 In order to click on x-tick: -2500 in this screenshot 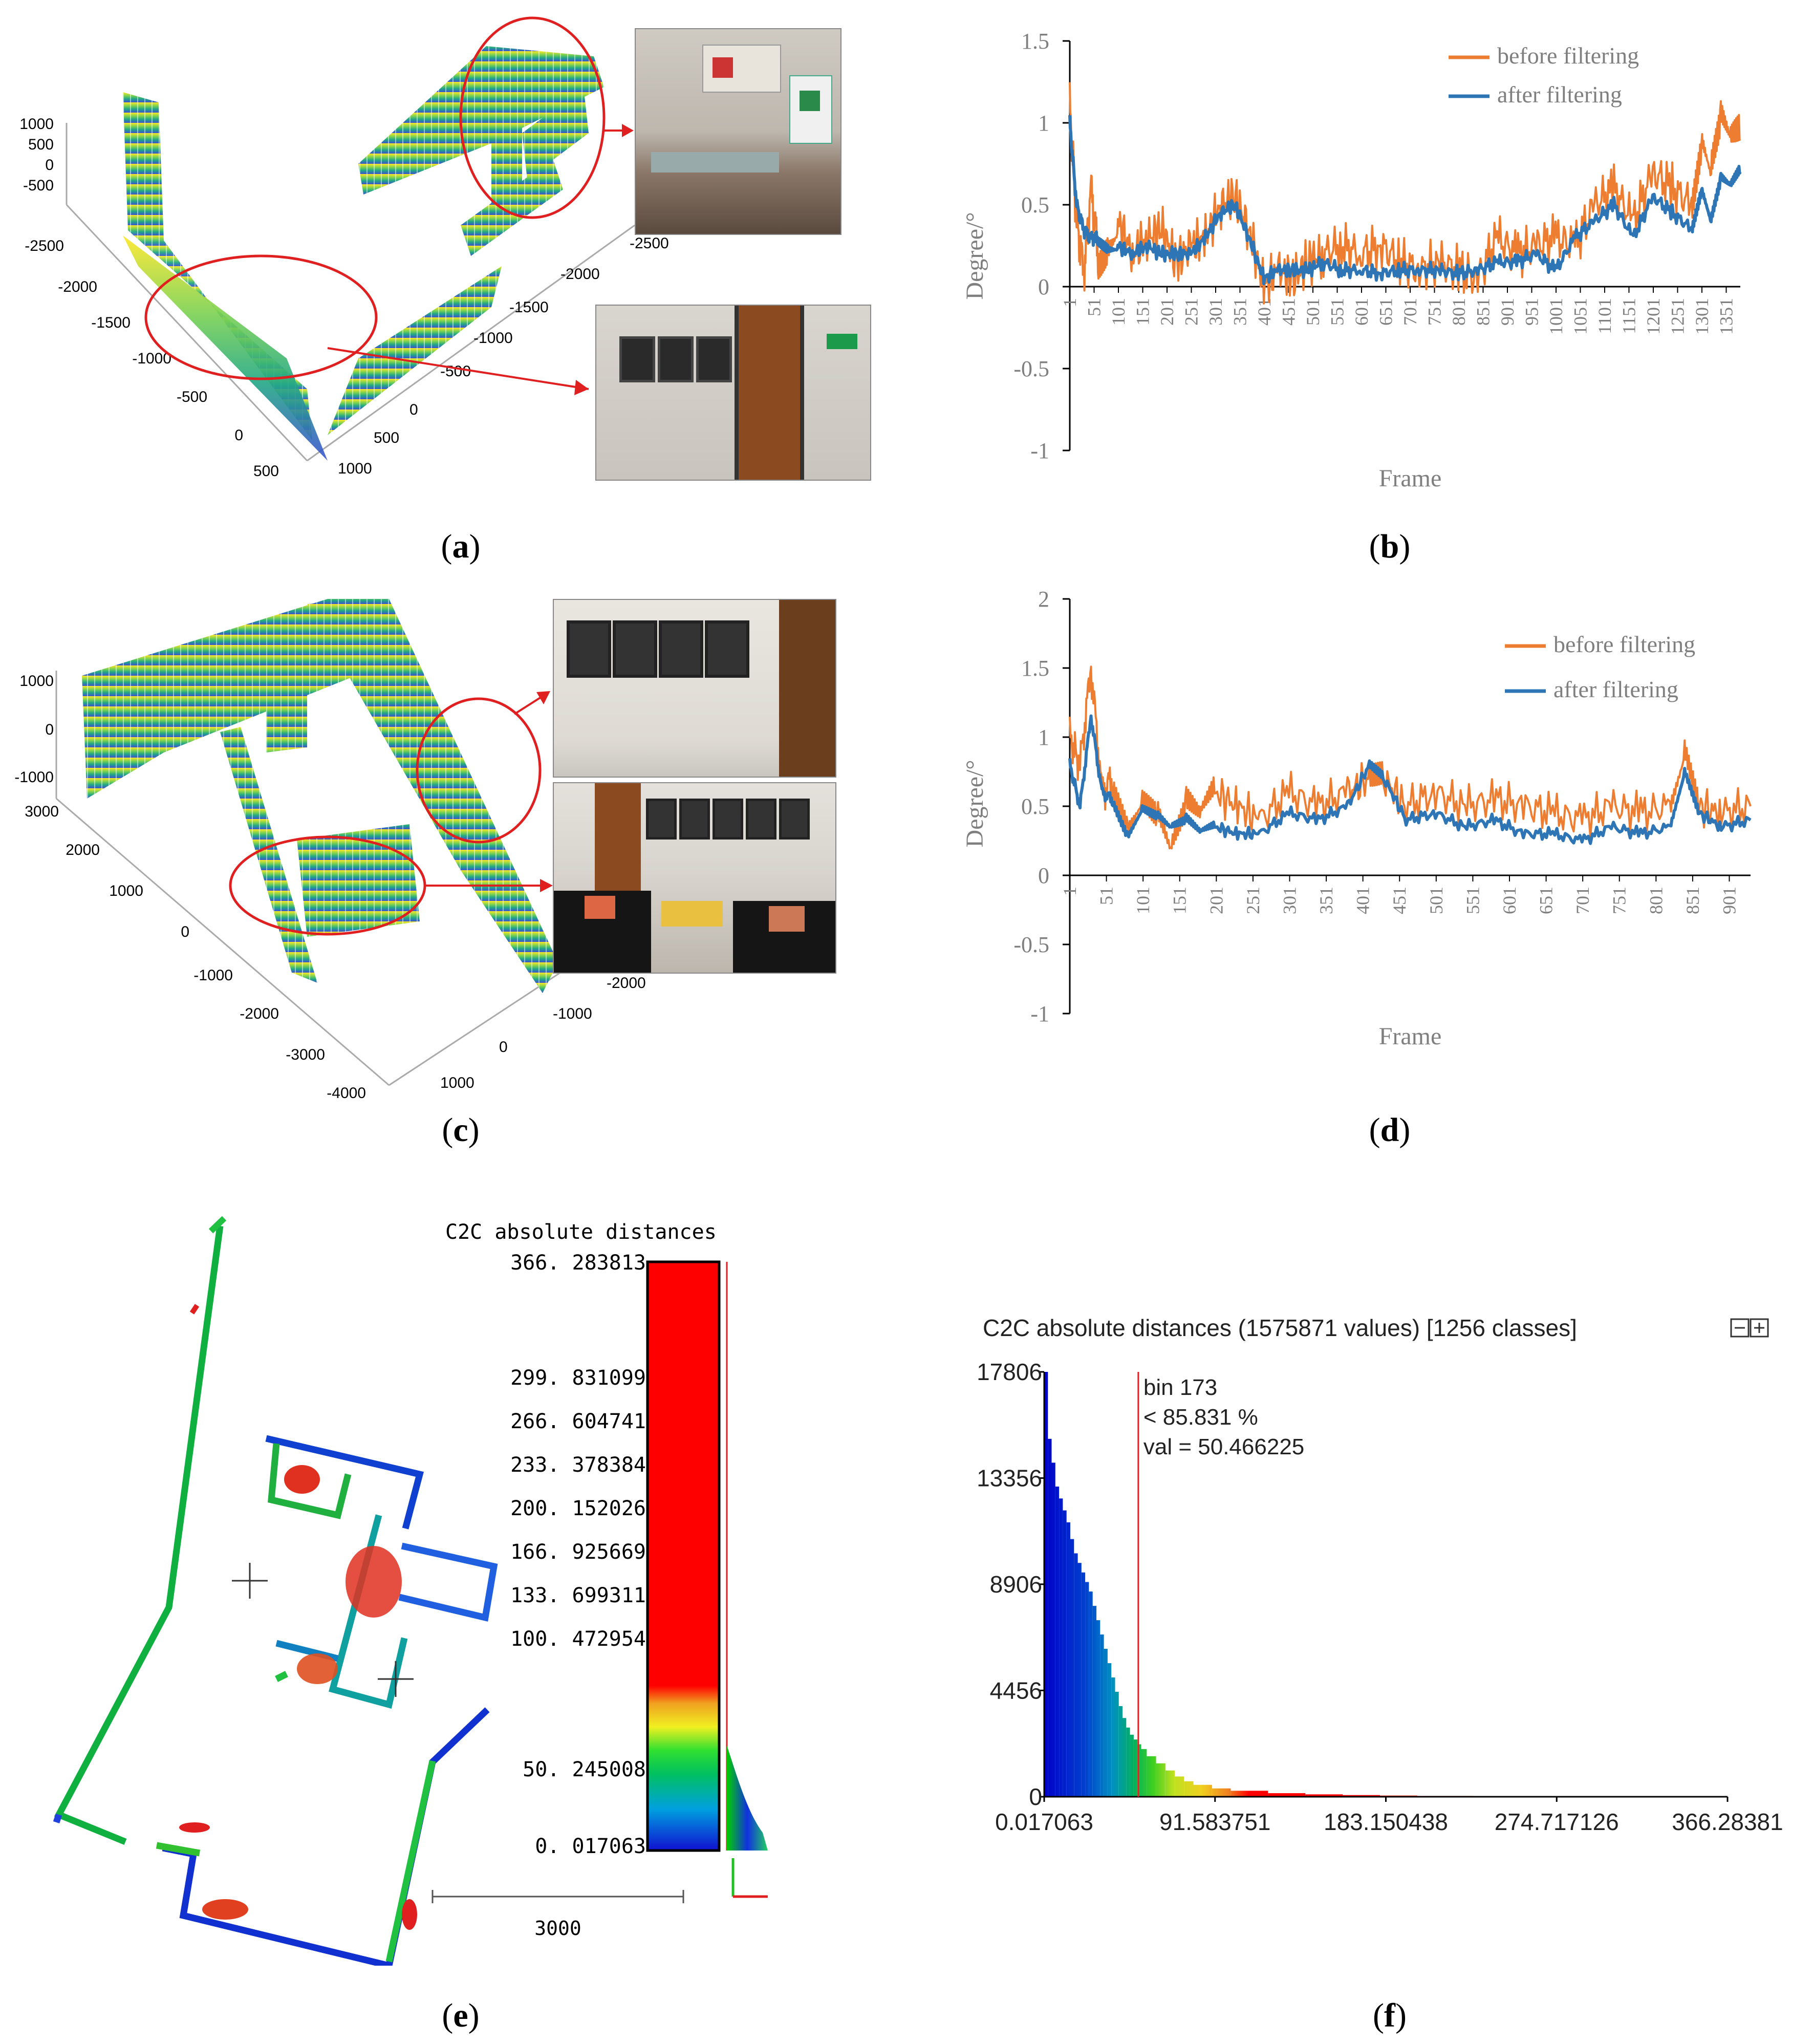, I will do `click(649, 243)`.